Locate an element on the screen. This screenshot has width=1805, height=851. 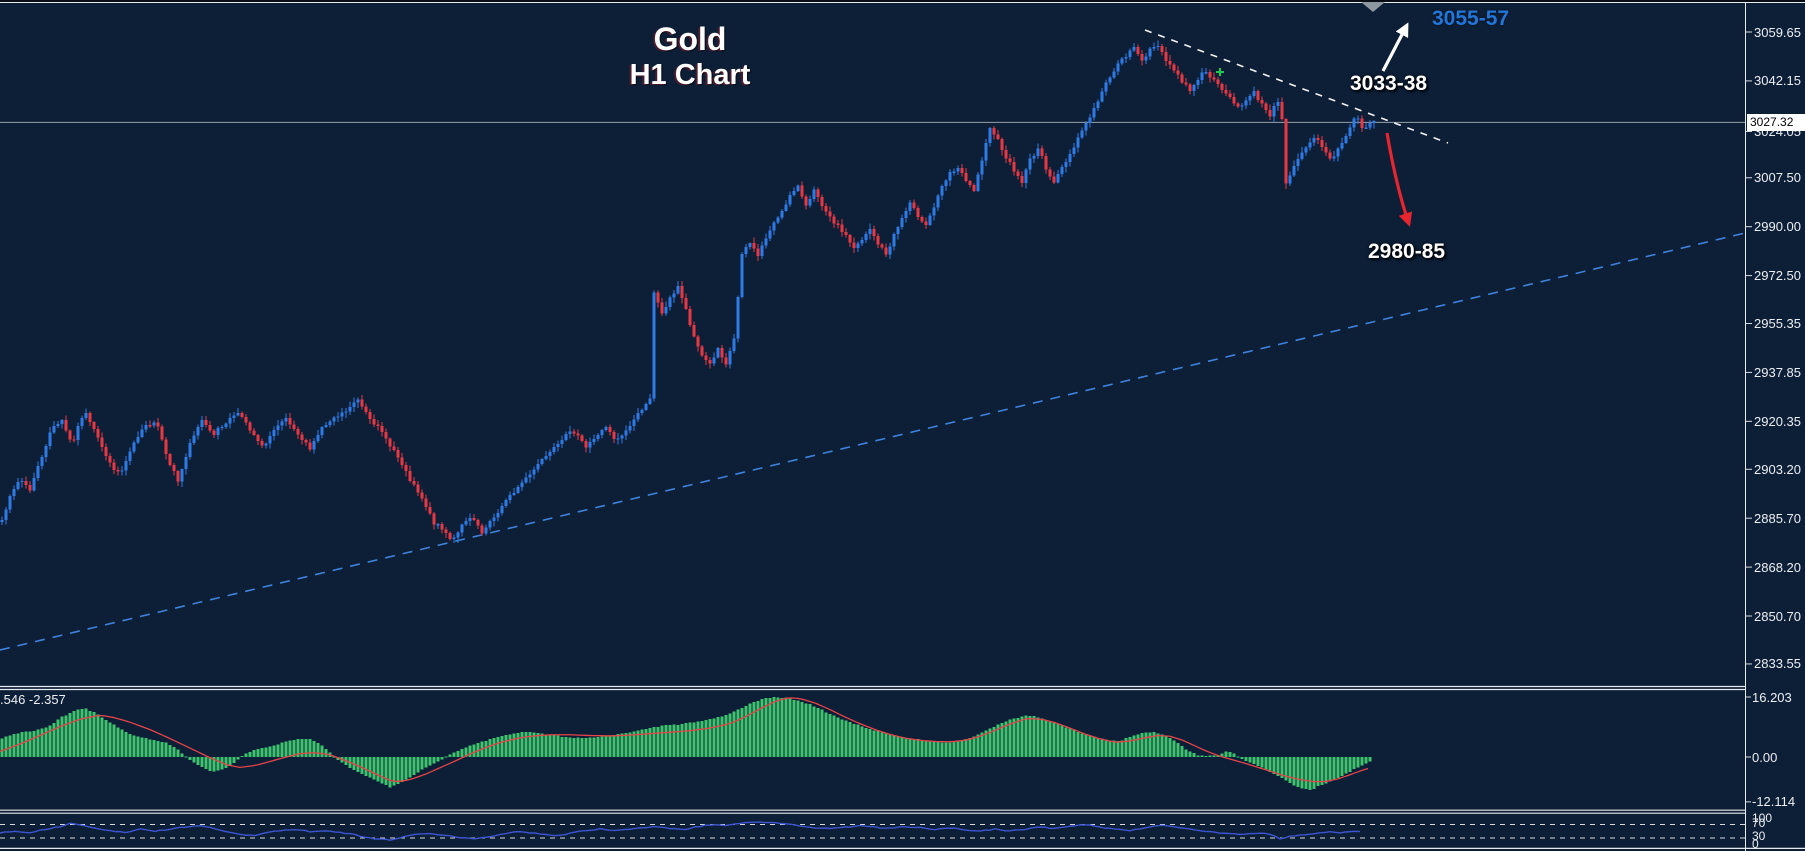
macd-values-label: .546 -2.357 is located at coordinates (33, 699).